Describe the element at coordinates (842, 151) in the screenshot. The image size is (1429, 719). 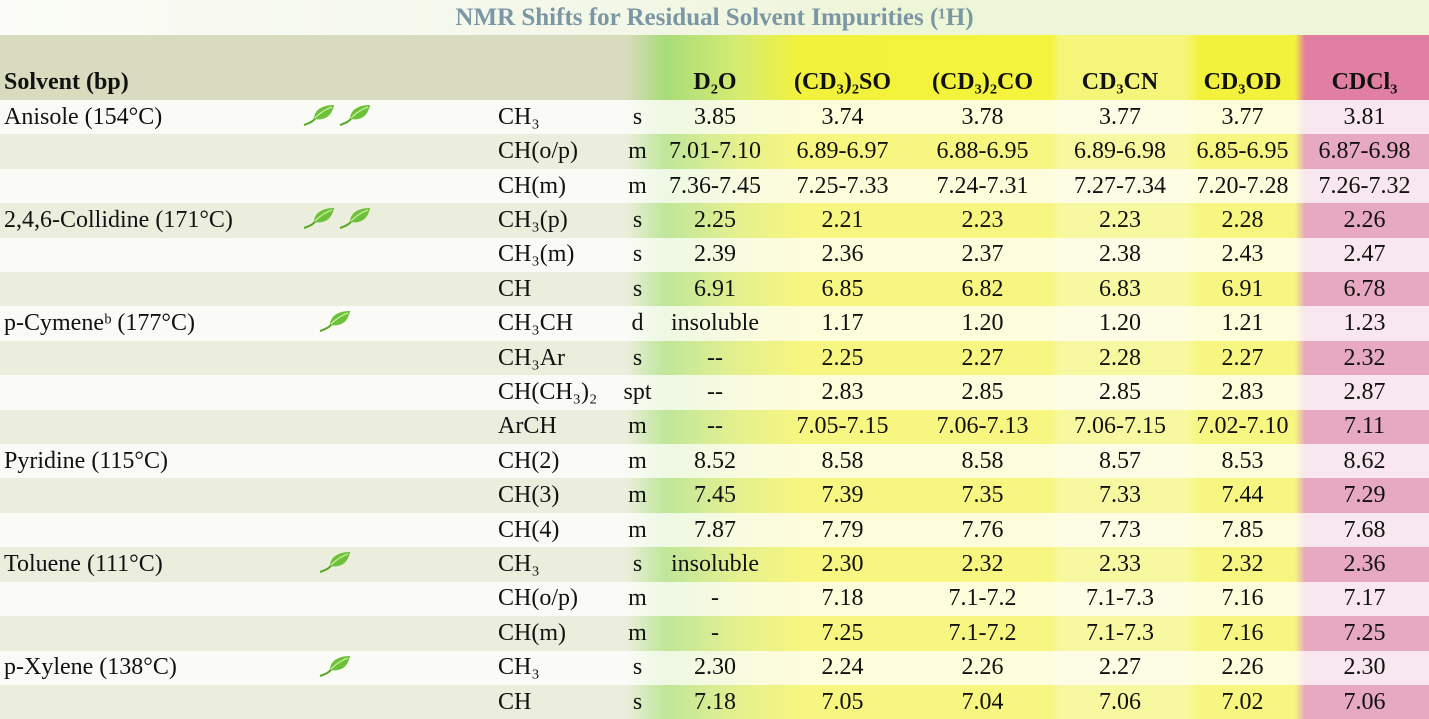
I see `shift-cell: 6.89-6.97` at that location.